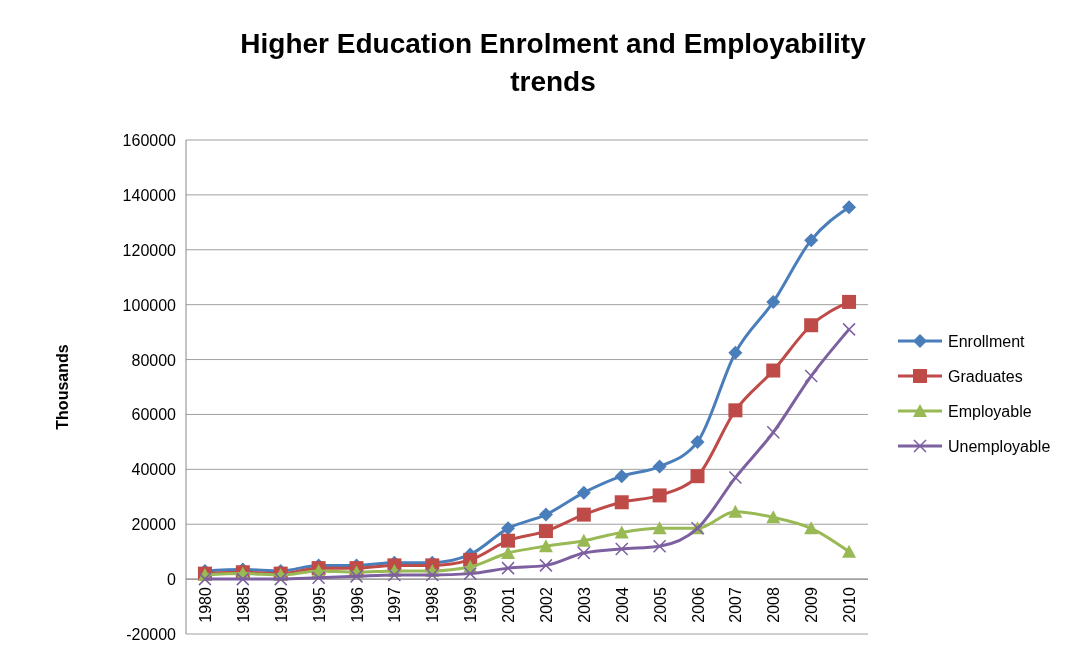 This screenshot has width=1089, height=658. I want to click on x-tick-label: 1996, so click(357, 605).